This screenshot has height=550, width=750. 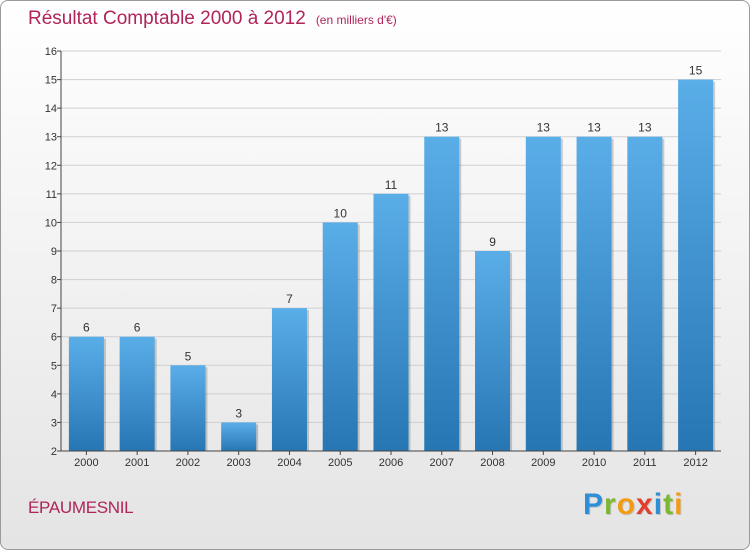 I want to click on bar-2003, so click(x=239, y=436).